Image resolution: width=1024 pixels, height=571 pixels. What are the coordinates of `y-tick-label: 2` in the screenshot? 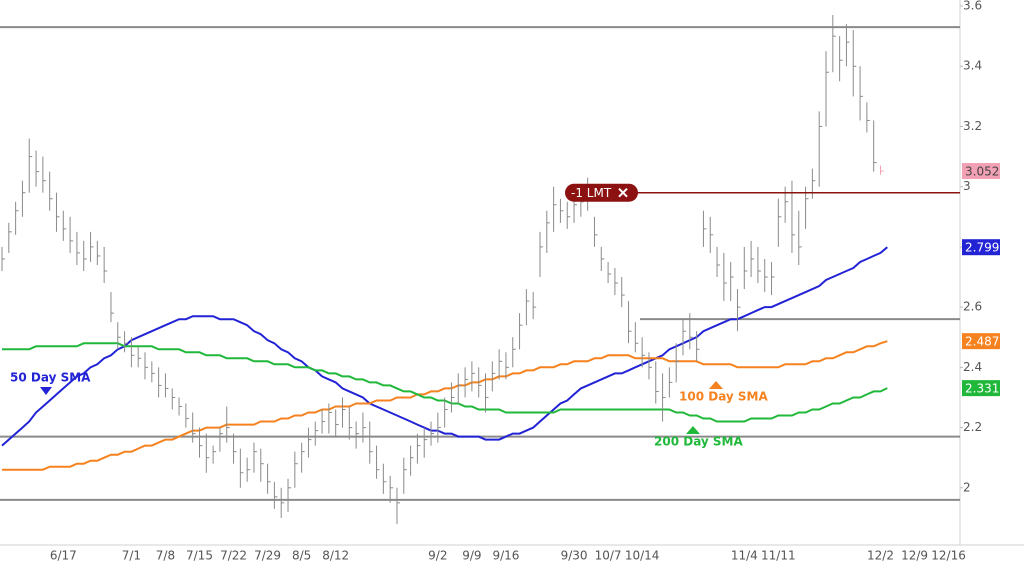 It's located at (967, 487).